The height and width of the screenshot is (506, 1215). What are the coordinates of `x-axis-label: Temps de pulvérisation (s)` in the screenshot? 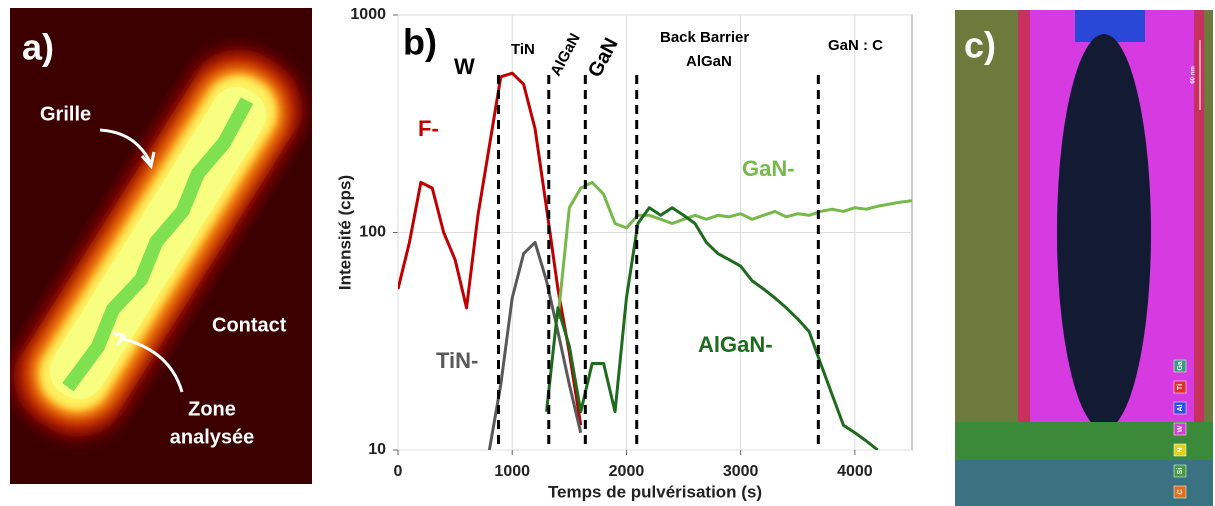 It's located at (655, 491).